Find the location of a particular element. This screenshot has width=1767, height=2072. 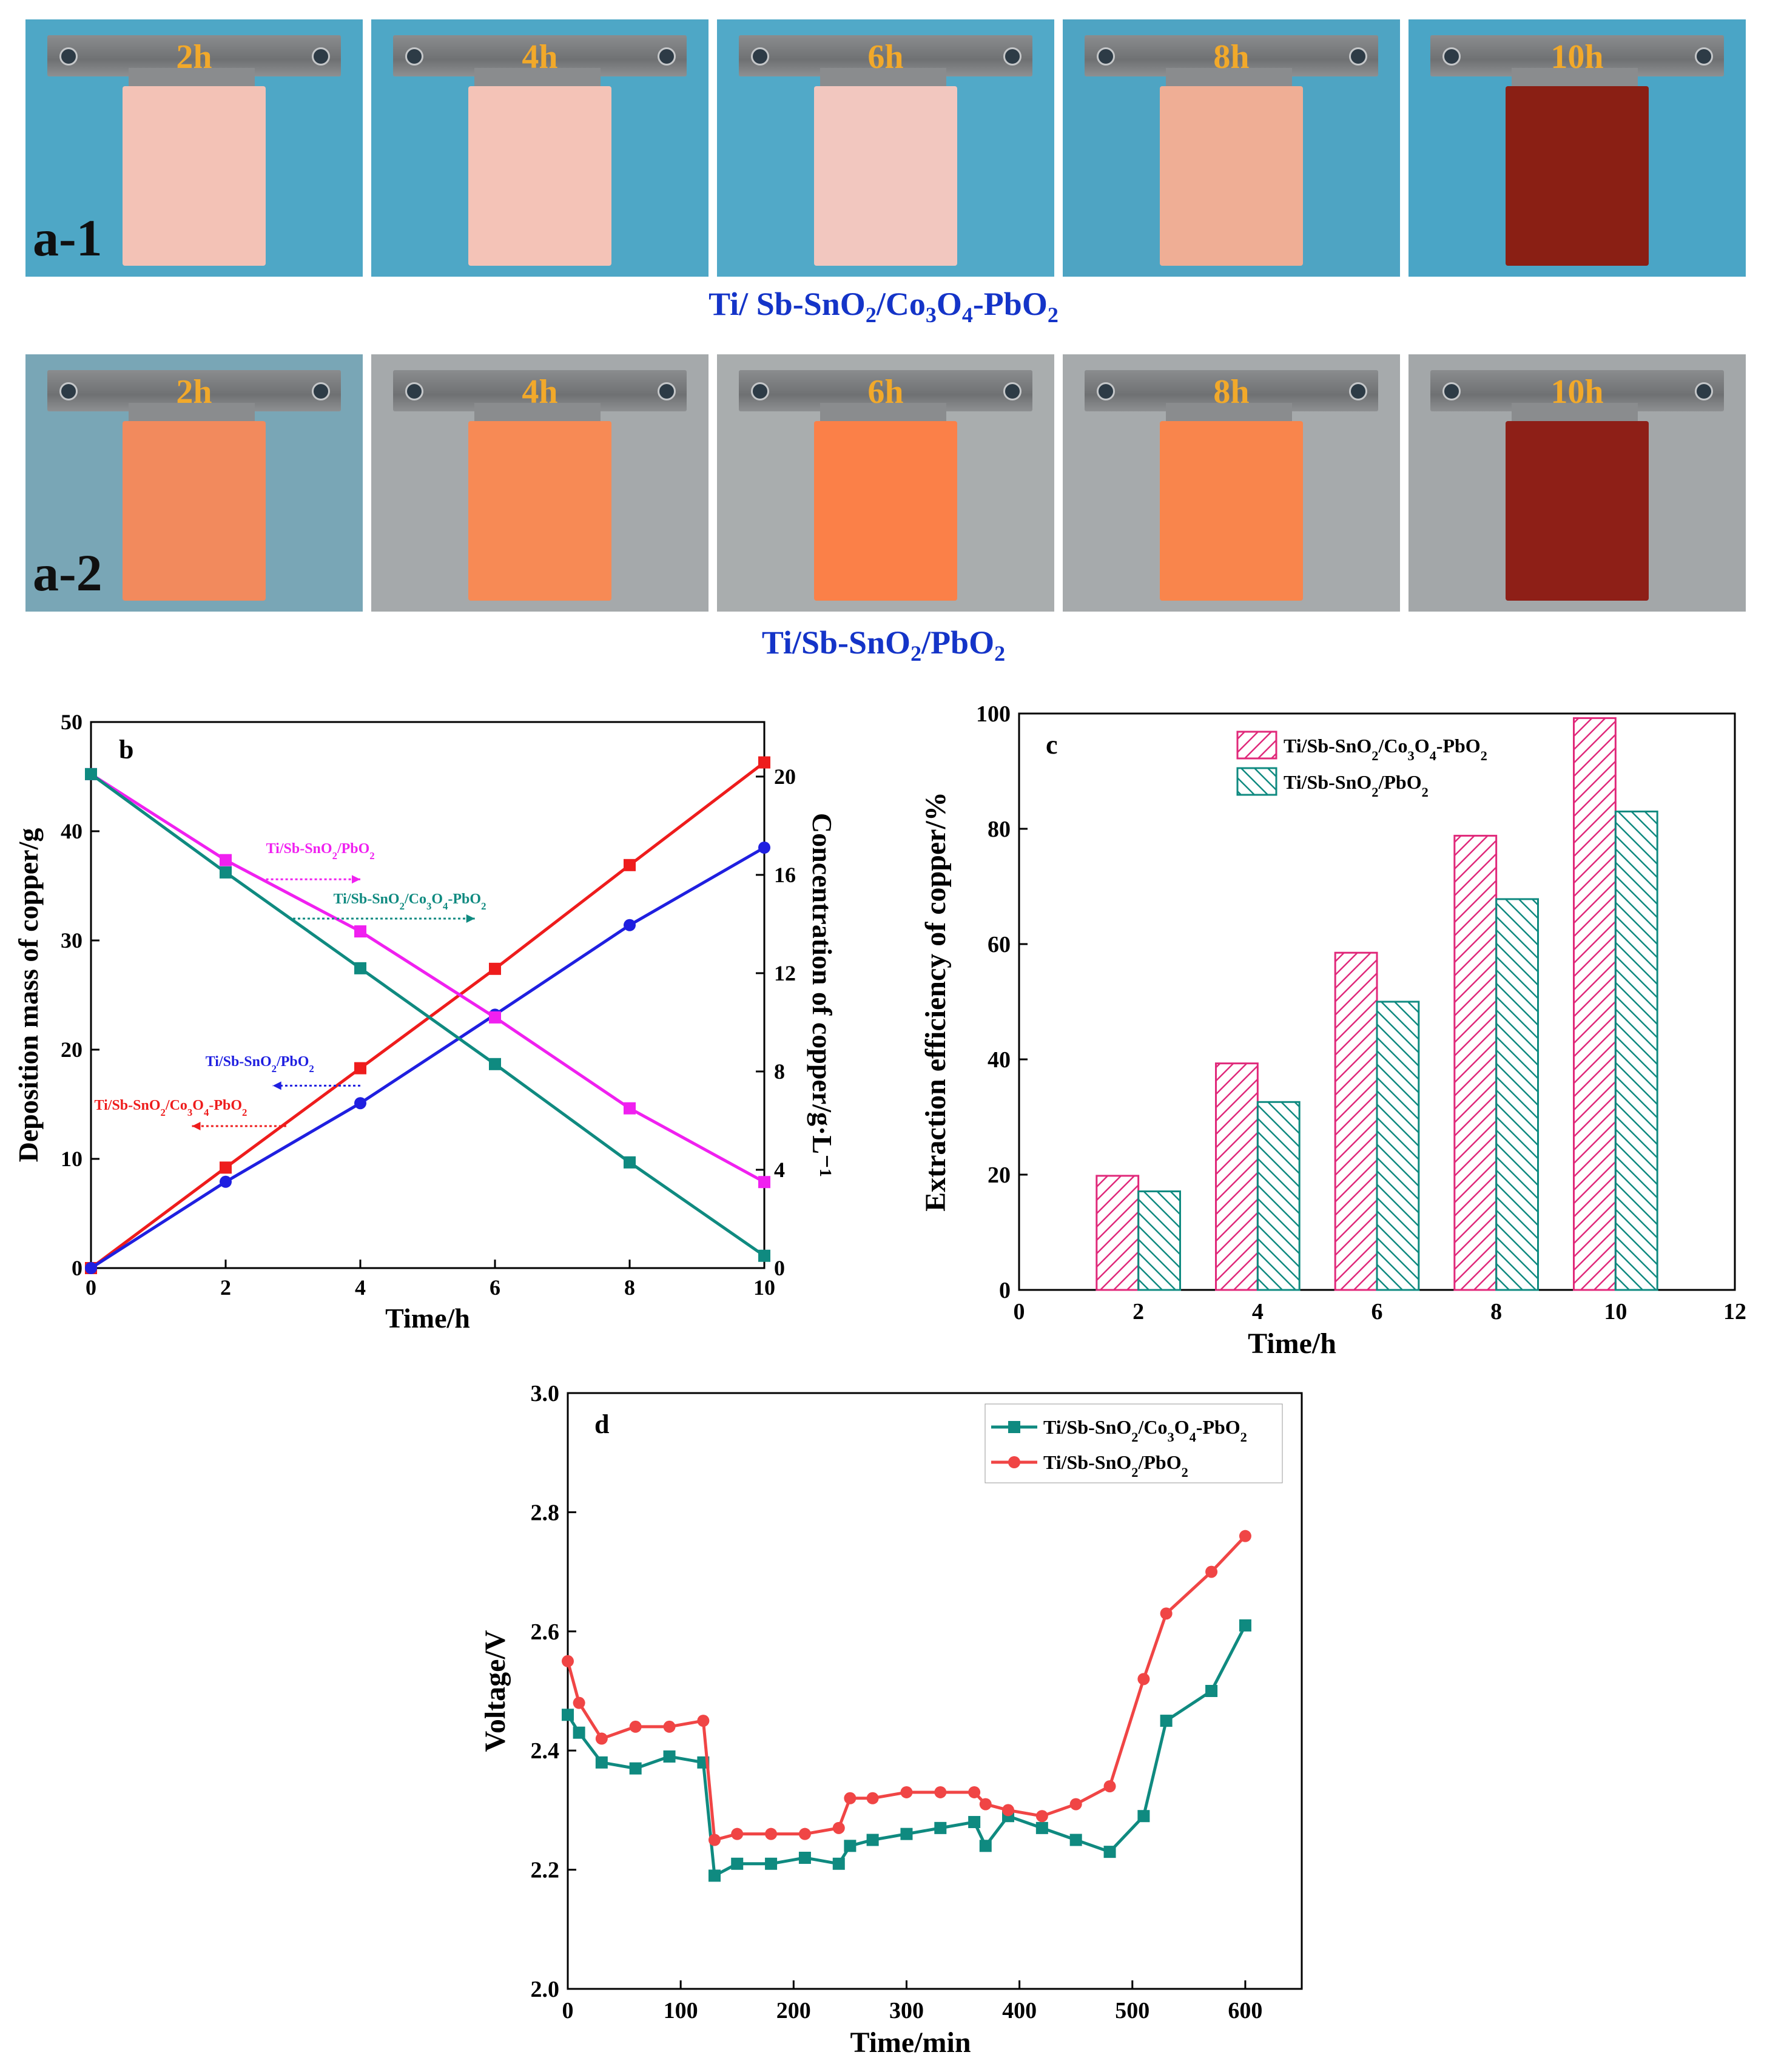

electrode-photo: 2h a-2 is located at coordinates (194, 483).